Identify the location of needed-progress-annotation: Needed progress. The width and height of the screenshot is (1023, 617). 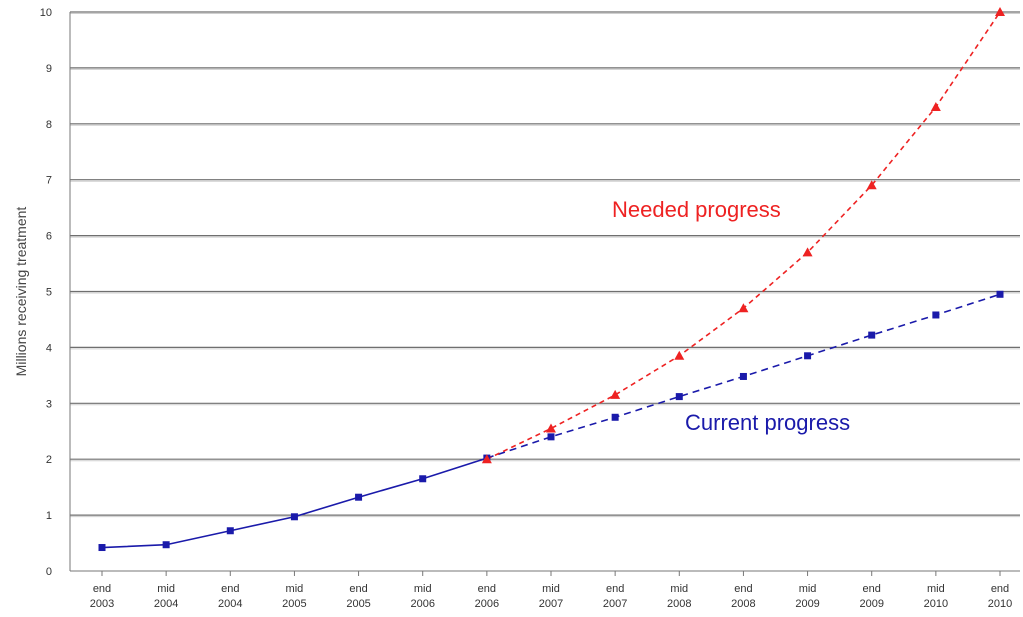
(696, 209).